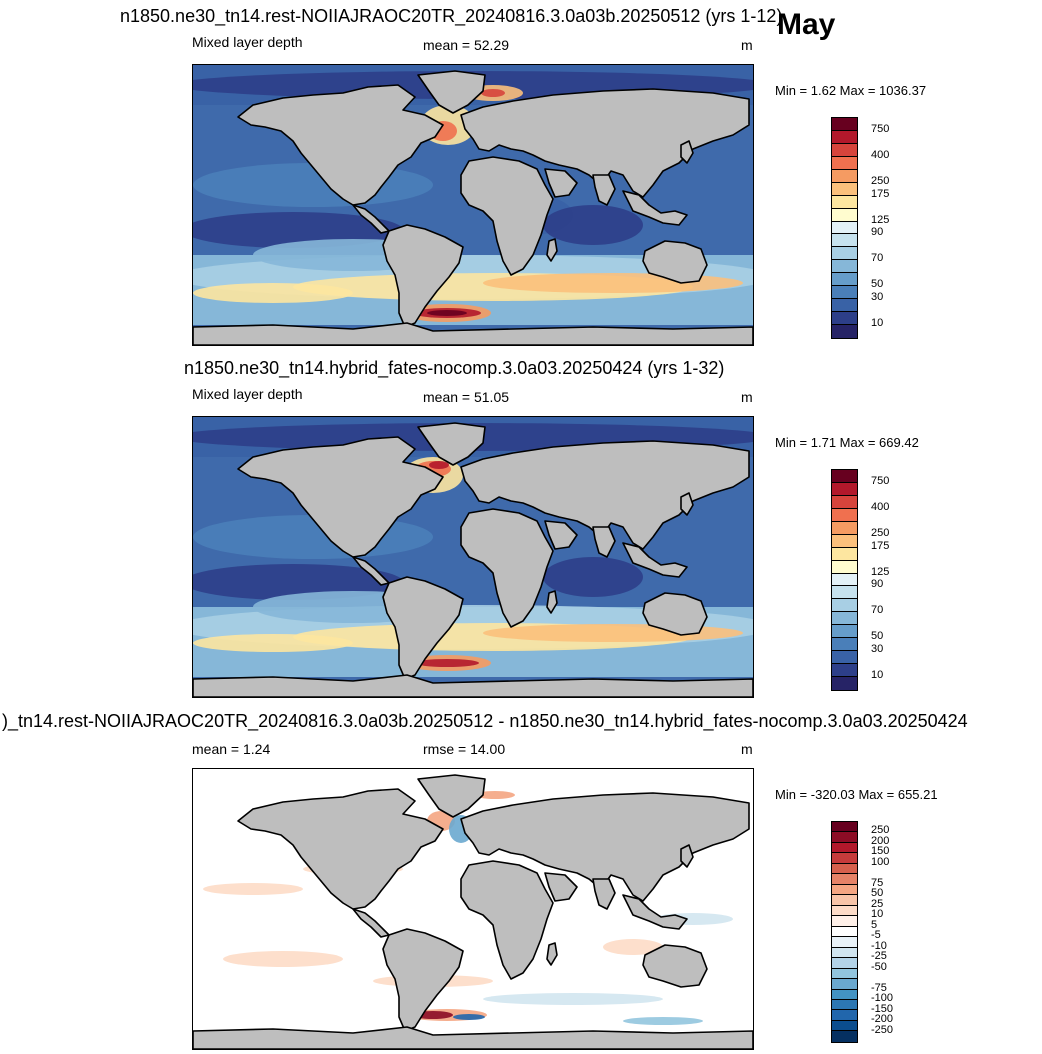 Image resolution: width=1042 pixels, height=1054 pixels. What do you see at coordinates (880, 830) in the screenshot?
I see `colorbar-tick-label: 250` at bounding box center [880, 830].